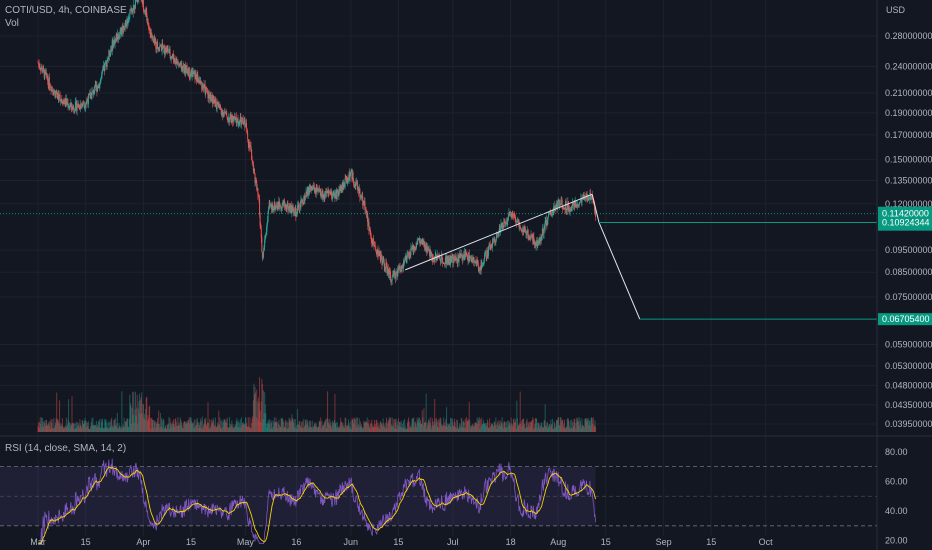 The image size is (932, 550). Describe the element at coordinates (296, 542) in the screenshot. I see `time-tick-label: 16` at that location.